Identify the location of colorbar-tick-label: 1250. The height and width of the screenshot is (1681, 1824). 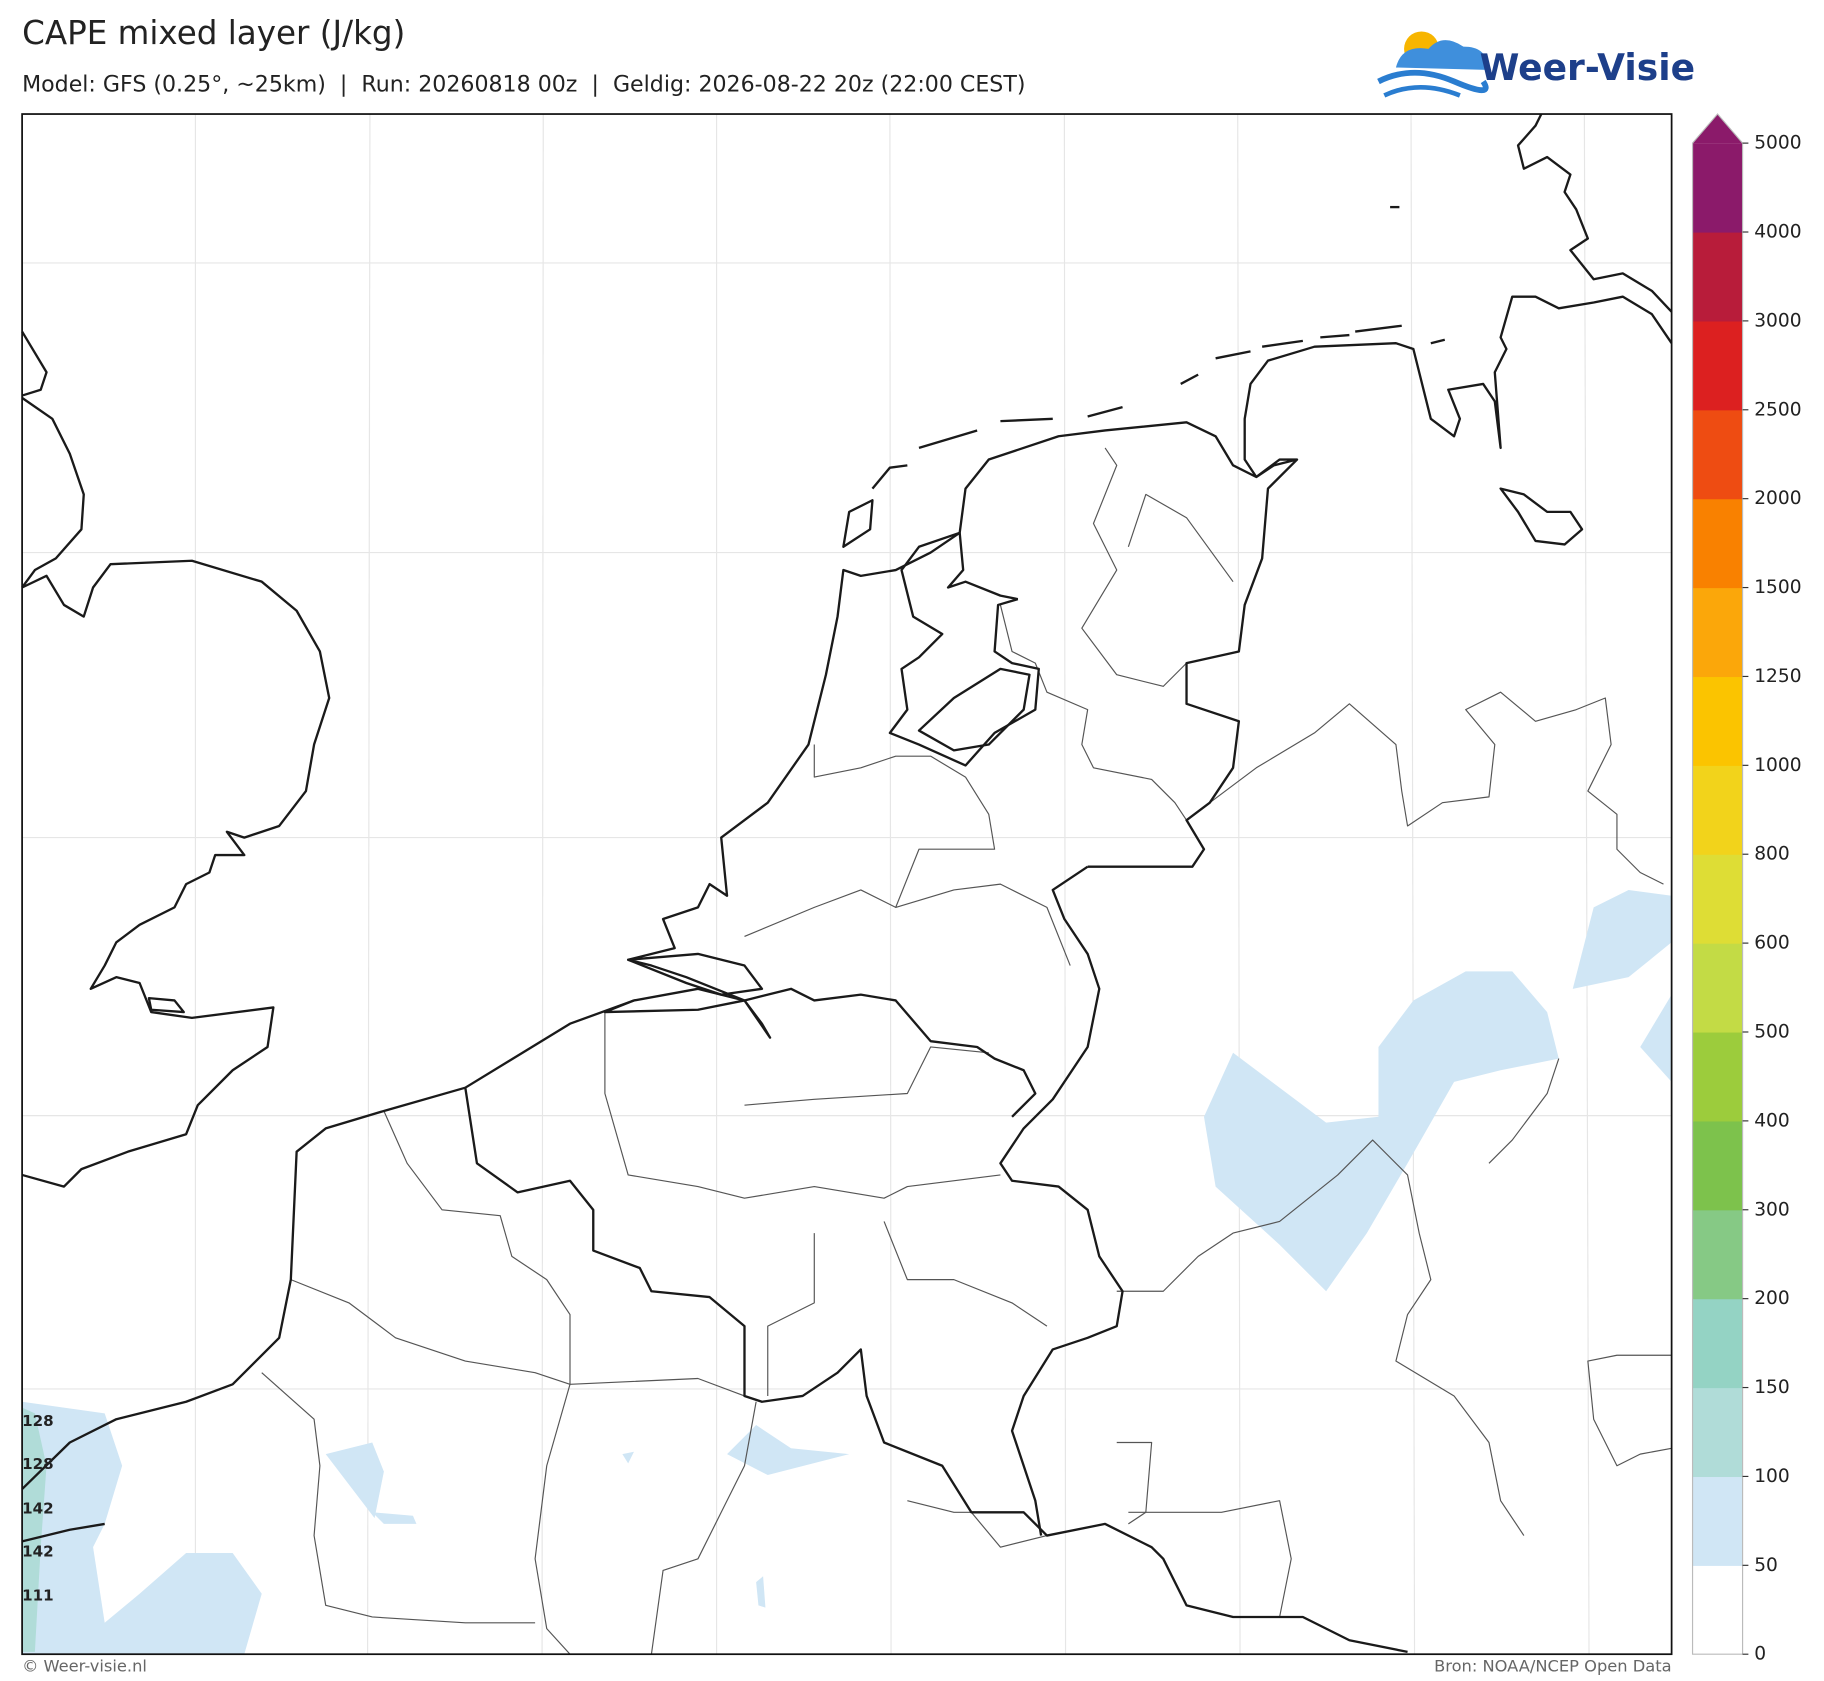
(1777, 676).